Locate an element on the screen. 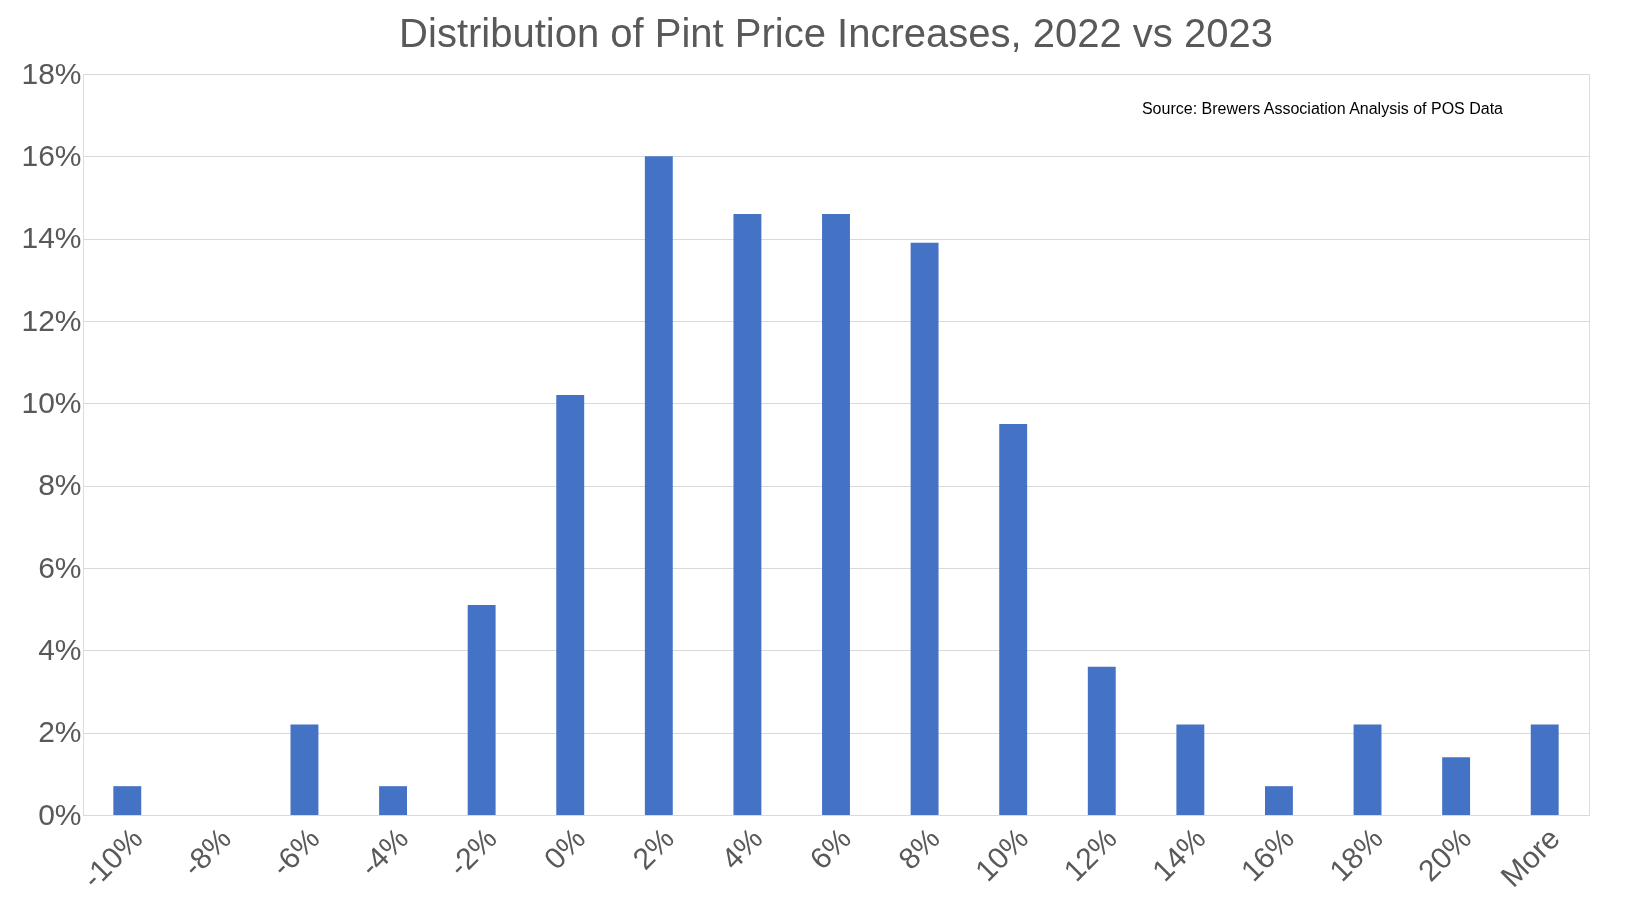 The height and width of the screenshot is (904, 1634). x-tick-label: 2% is located at coordinates (653, 848).